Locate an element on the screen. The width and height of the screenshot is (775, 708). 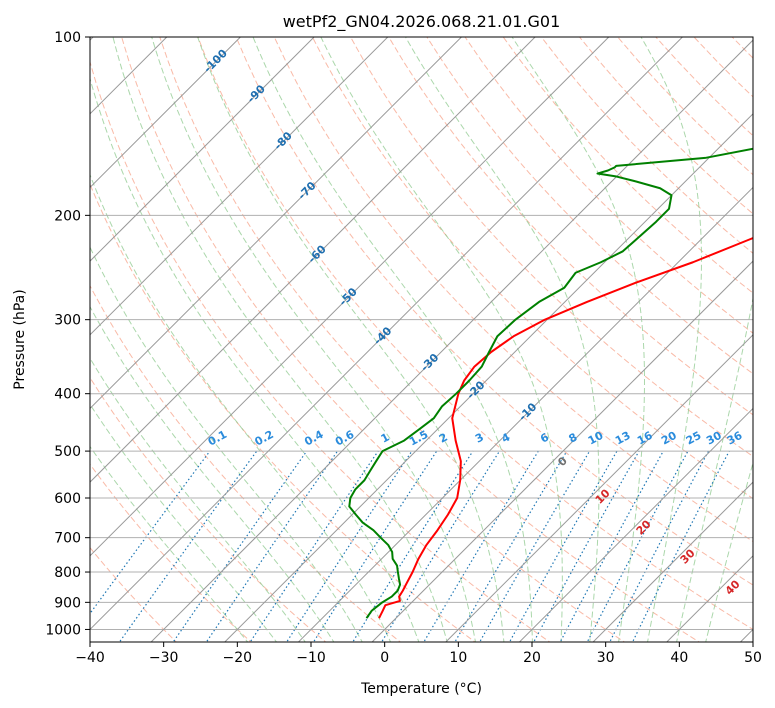
x-axis-label: Temperature (°C) is located at coordinates (421, 689).